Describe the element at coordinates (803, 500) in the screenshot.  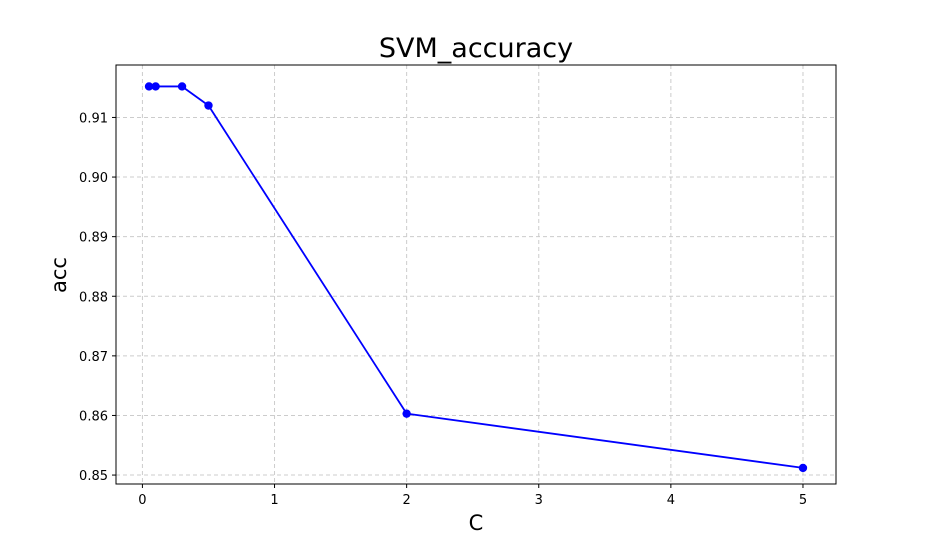
I see `x-tick-label: 5` at that location.